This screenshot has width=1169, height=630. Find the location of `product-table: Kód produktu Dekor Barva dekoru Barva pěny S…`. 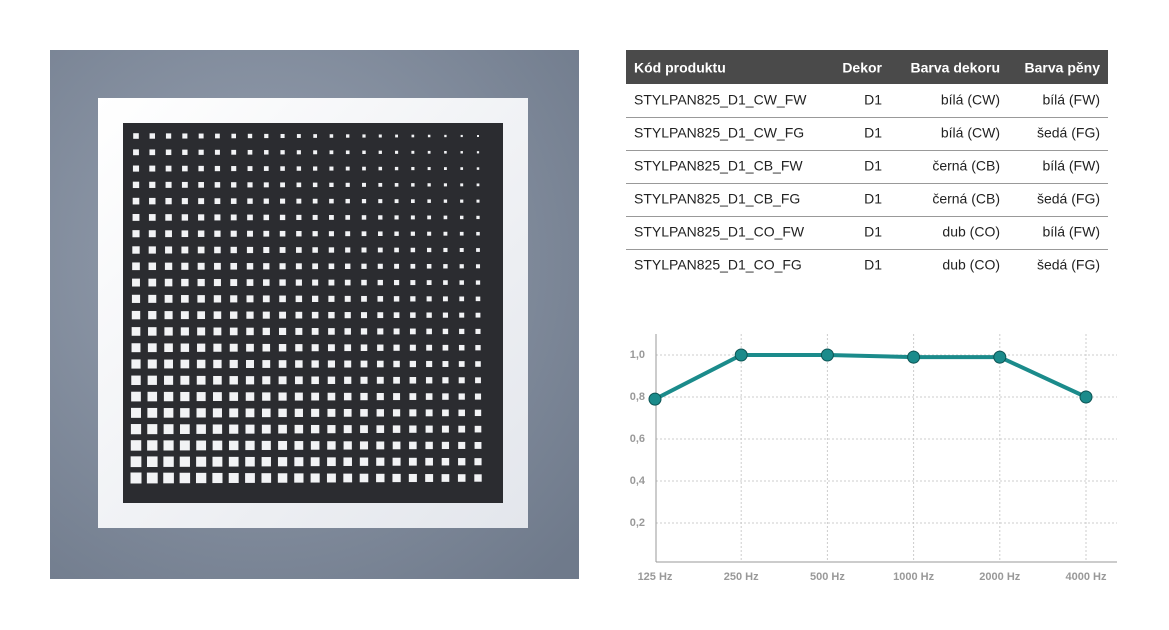

product-table: Kód produktu Dekor Barva dekoru Barva pěny S… is located at coordinates (867, 166).